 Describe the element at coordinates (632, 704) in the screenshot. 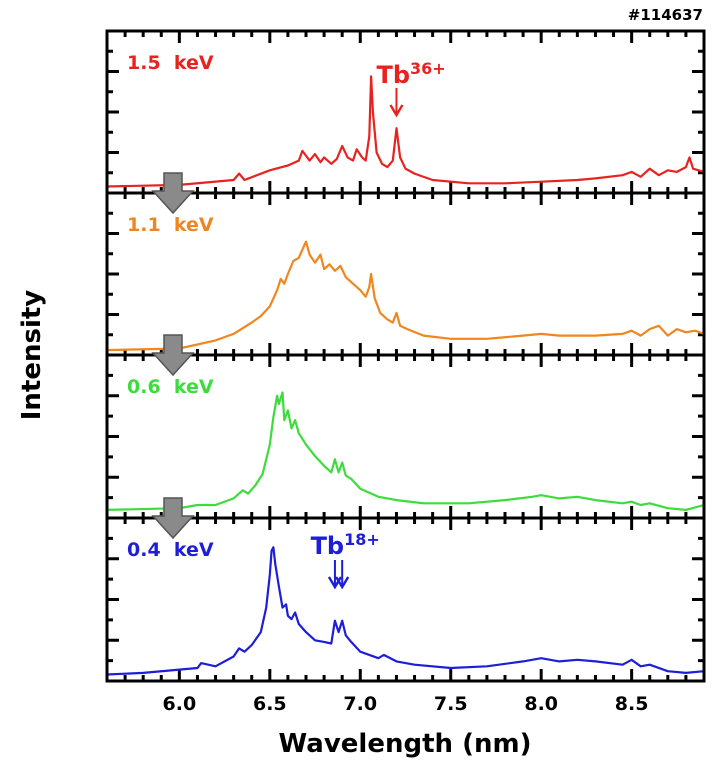

I see `x-tick-label: 8.5` at that location.